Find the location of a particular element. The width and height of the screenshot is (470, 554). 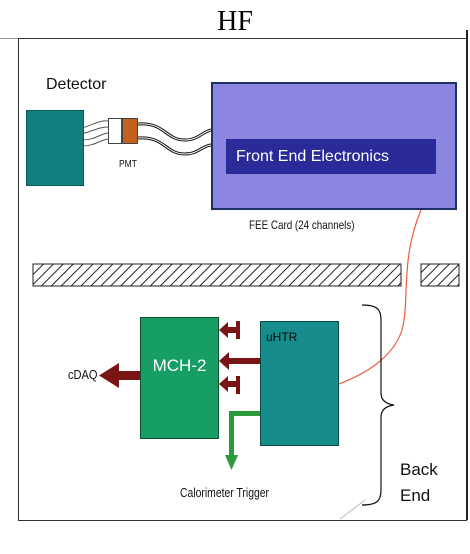

frame-corner is located at coordinates (9, 50).